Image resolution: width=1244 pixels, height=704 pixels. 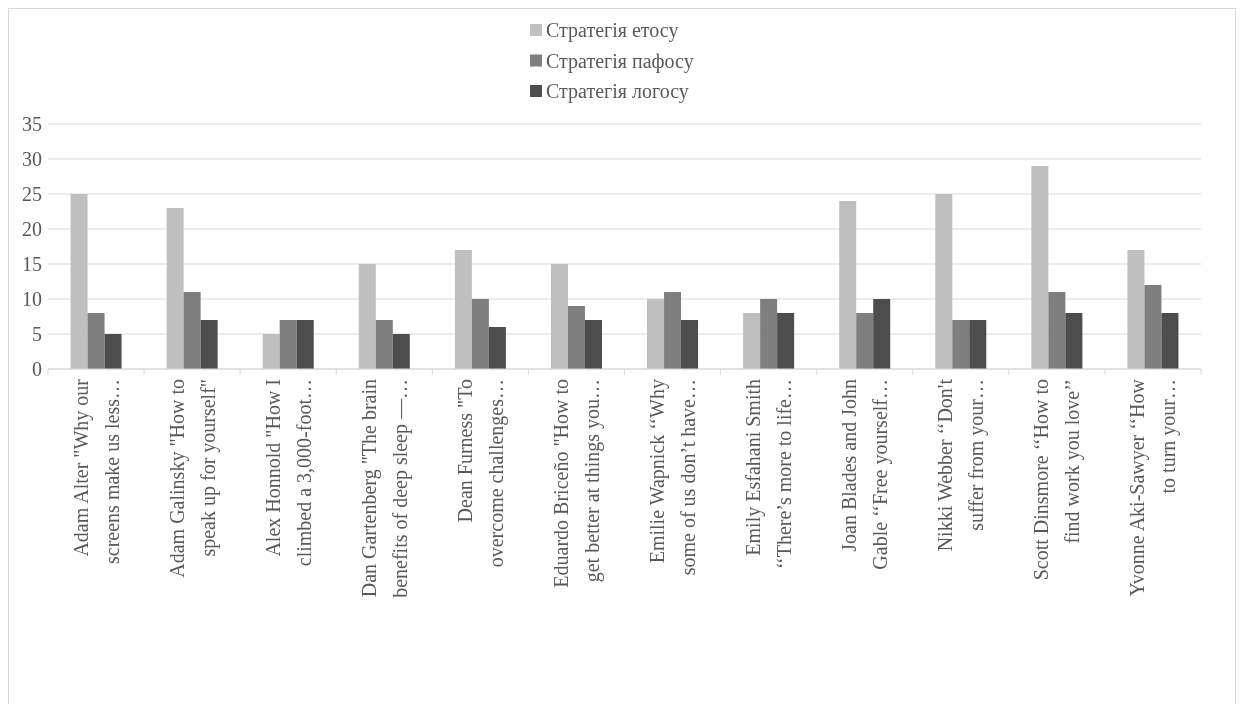 I want to click on y-tick-label: 20, so click(x=32, y=229).